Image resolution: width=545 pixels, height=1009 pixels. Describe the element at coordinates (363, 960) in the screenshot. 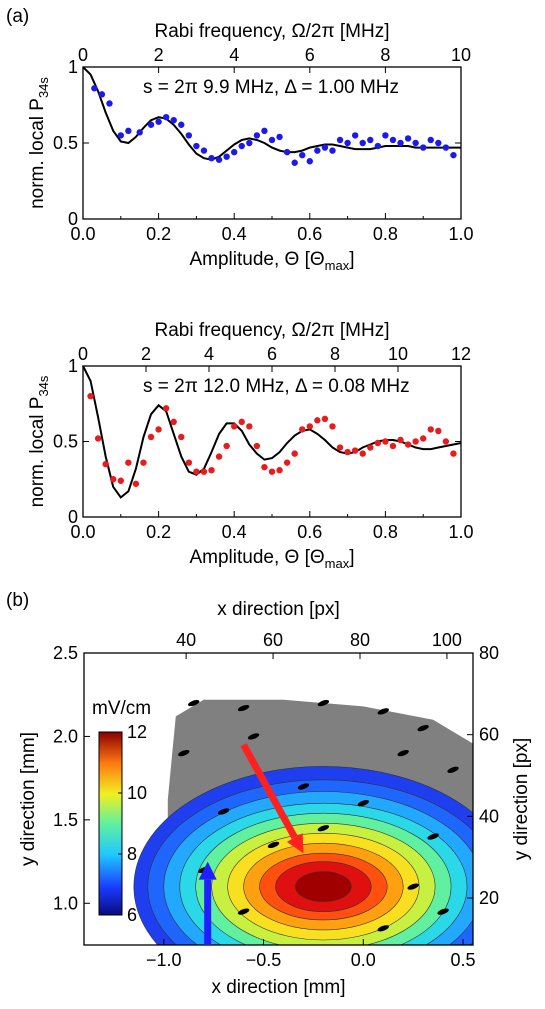

I see `map-x-tick-label: 0.0` at that location.